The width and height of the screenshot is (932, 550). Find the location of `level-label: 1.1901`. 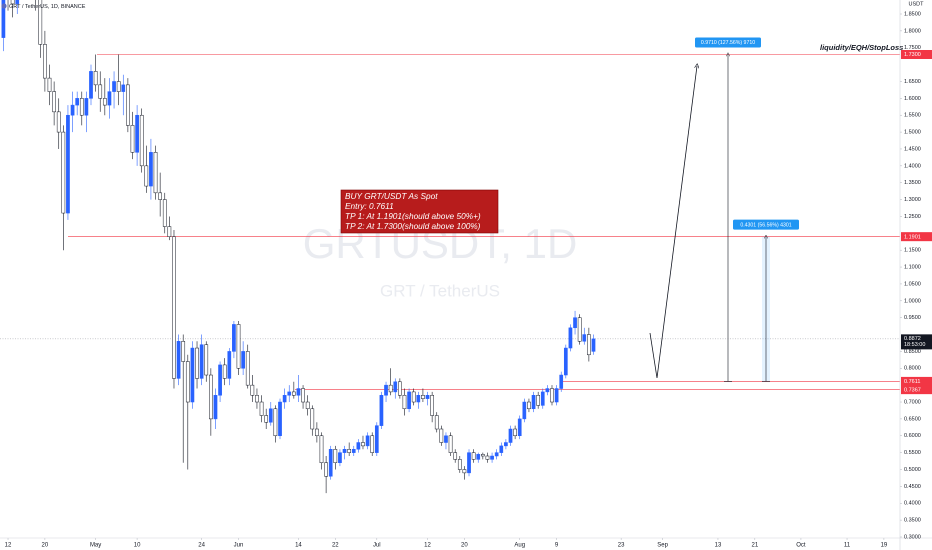

level-label: 1.1901 is located at coordinates (912, 237).